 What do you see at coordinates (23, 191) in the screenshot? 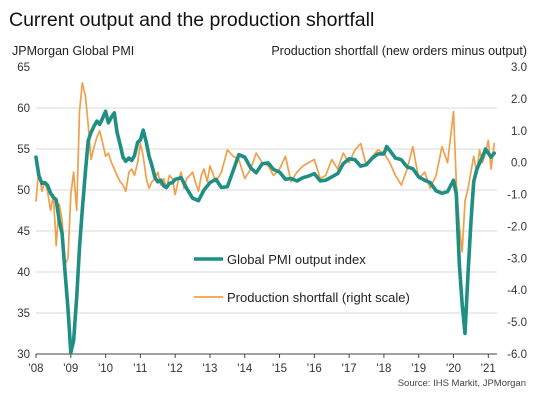
I see `left-tick-label: 50` at bounding box center [23, 191].